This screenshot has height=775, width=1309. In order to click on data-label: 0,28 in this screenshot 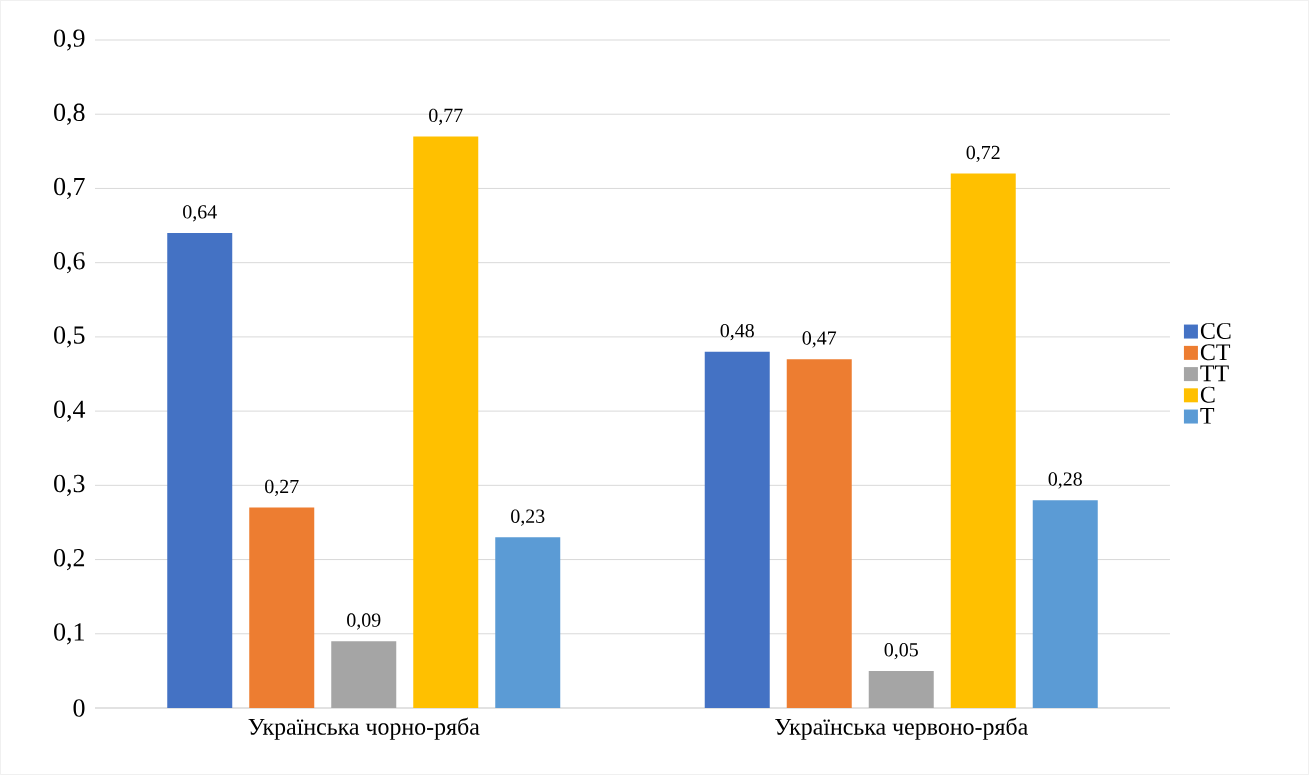, I will do `click(1065, 480)`.